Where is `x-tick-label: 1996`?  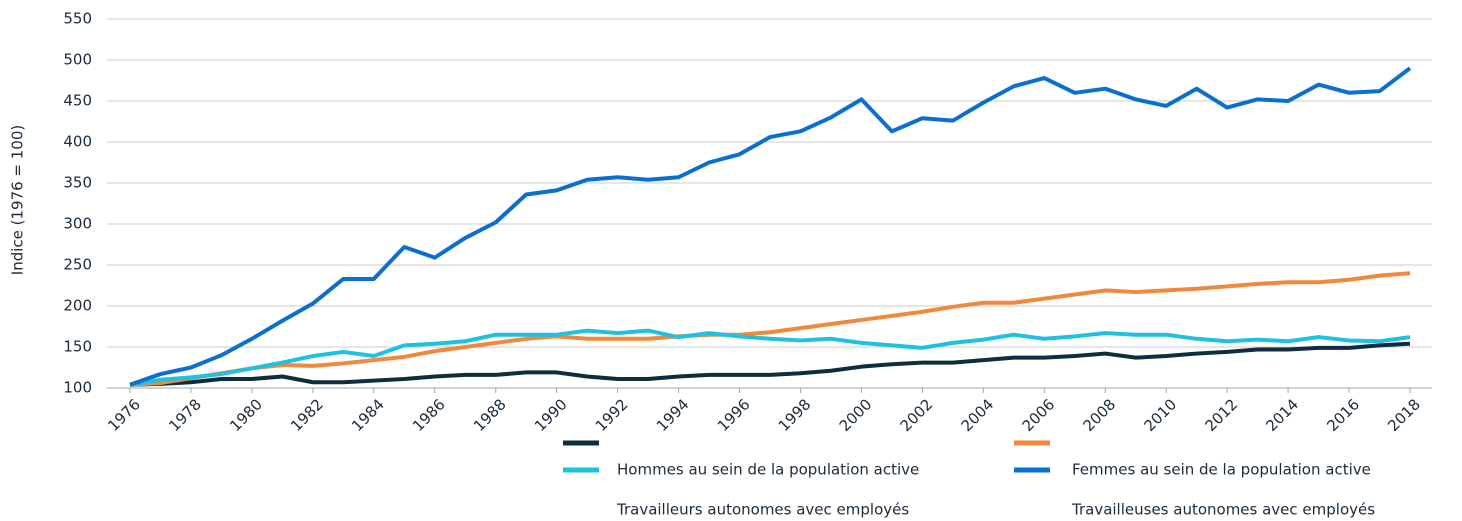
x-tick-label: 1996 is located at coordinates (734, 415).